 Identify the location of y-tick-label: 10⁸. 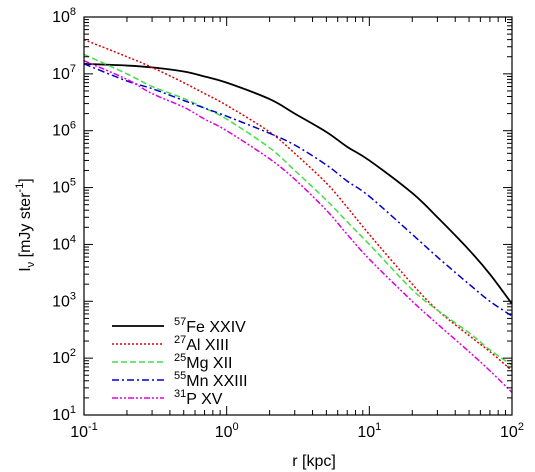
(64, 16).